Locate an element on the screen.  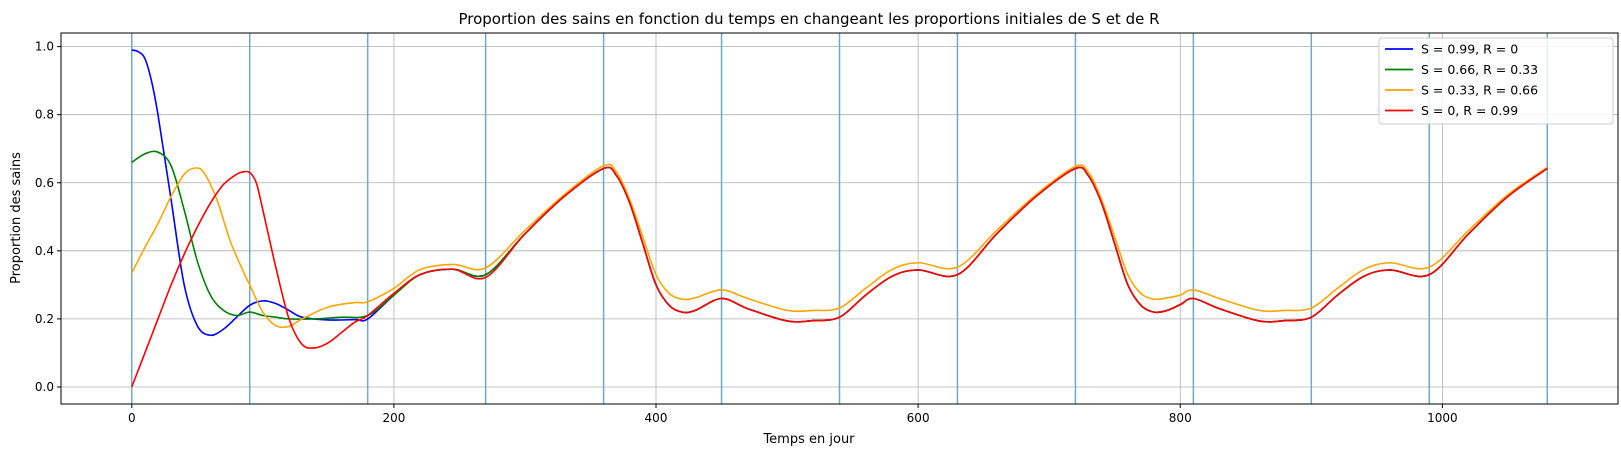
y-tick-label: 0.6 is located at coordinates (44, 183).